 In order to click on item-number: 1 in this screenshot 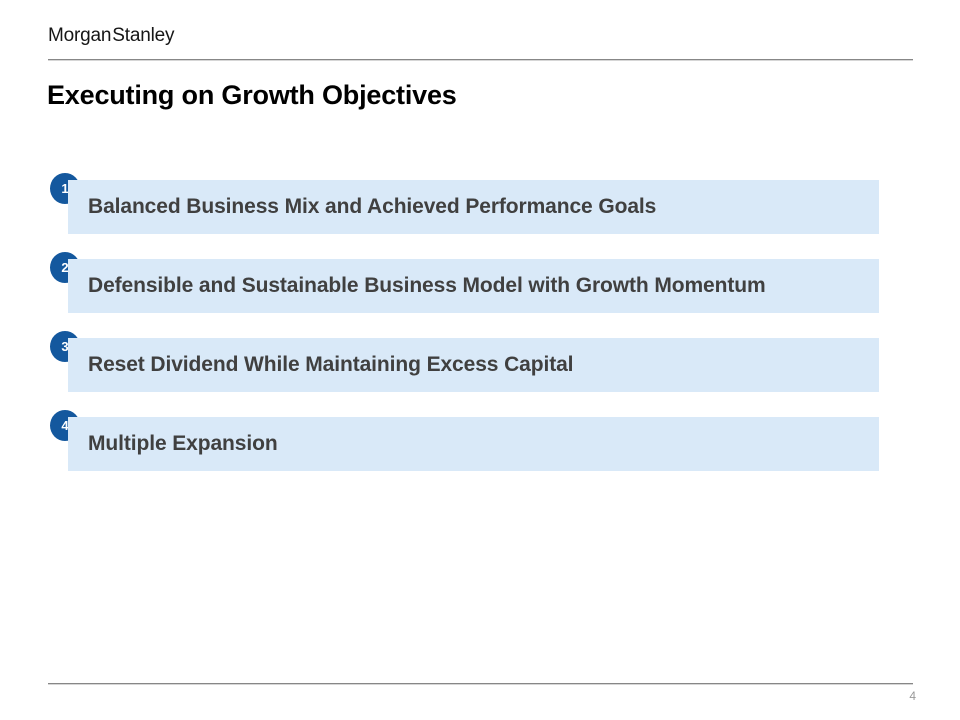, I will do `click(65, 188)`.